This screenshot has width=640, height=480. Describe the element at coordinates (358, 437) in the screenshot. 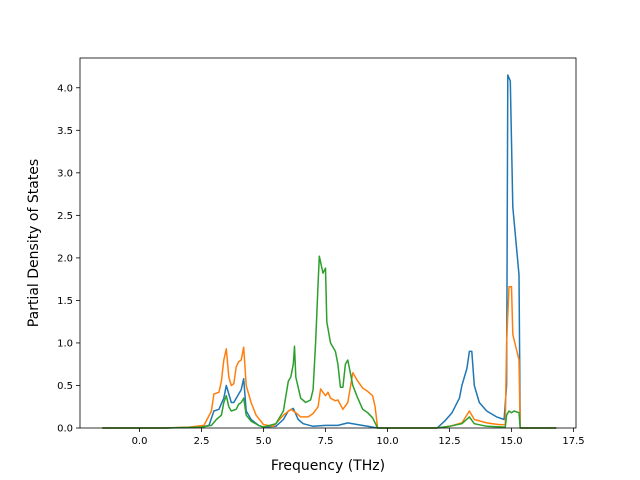

I see `x-axis-ticks: 0.0 2.5 5.0 7.5 10.0 12.5 15.0 17.5` at that location.